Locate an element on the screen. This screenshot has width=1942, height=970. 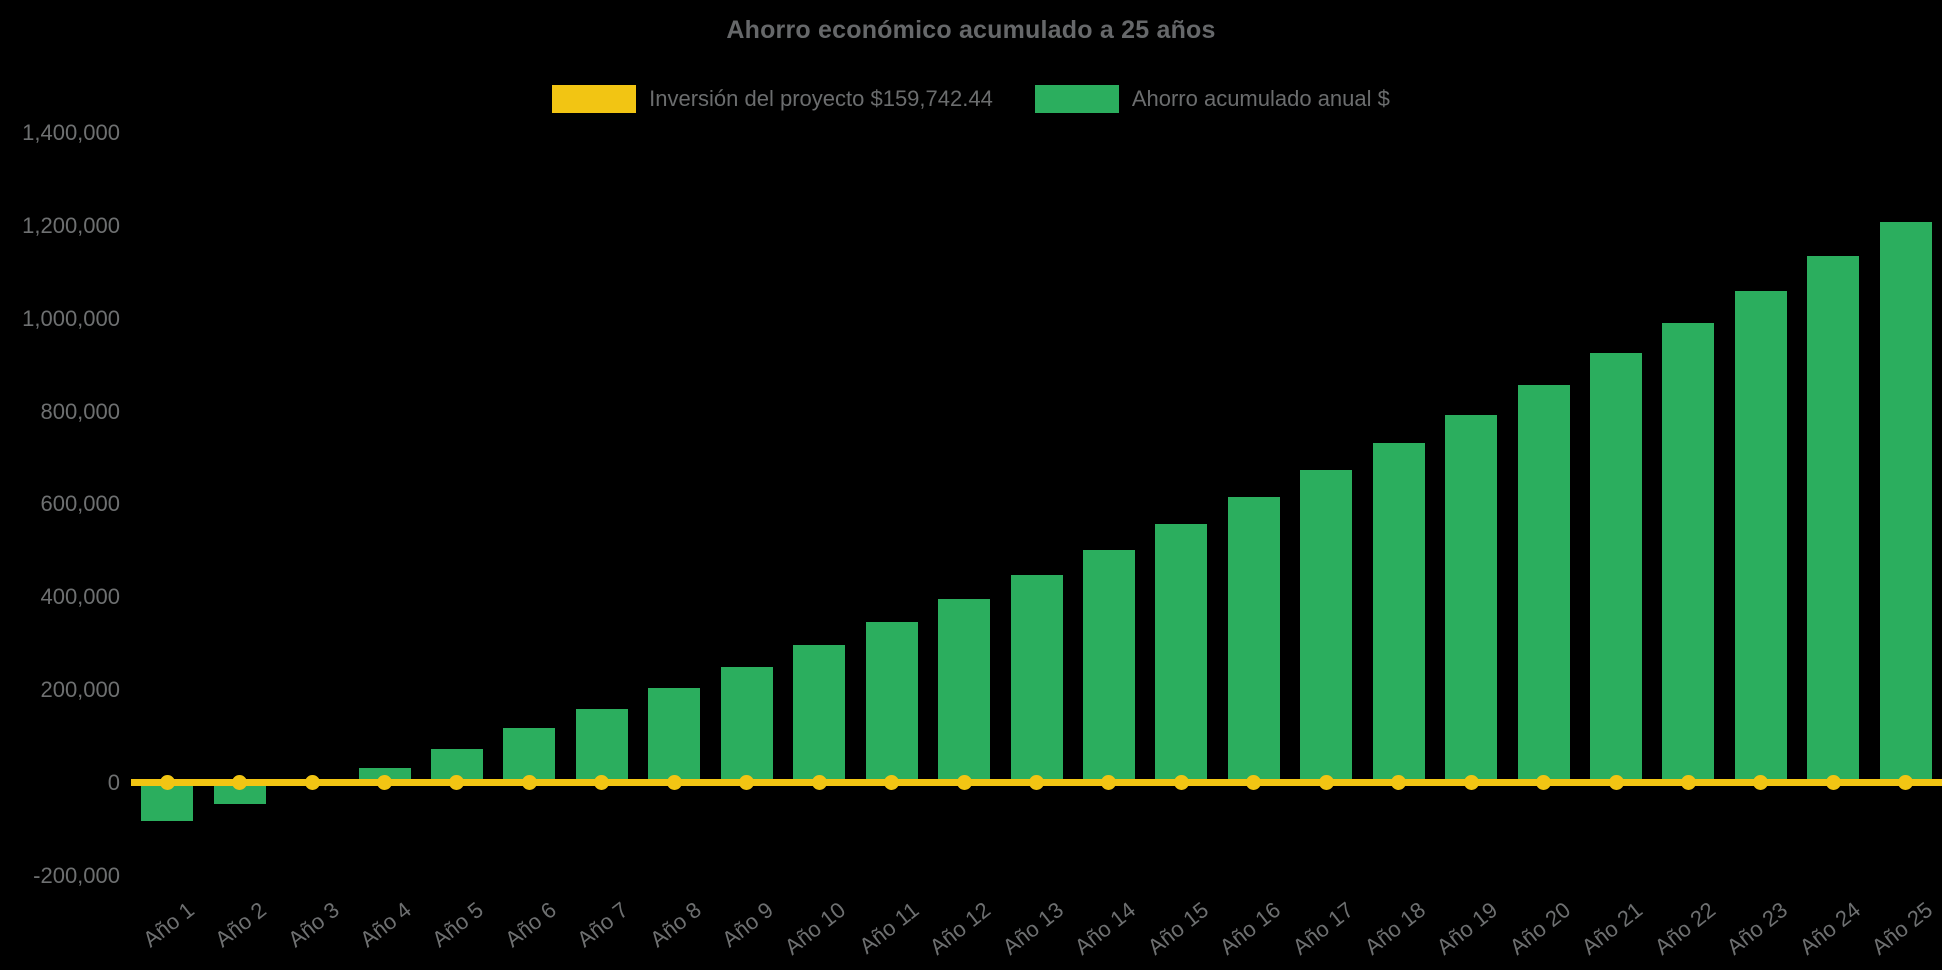
chart-title: Ahorro económico acumulado a 25 años is located at coordinates (971, 30).